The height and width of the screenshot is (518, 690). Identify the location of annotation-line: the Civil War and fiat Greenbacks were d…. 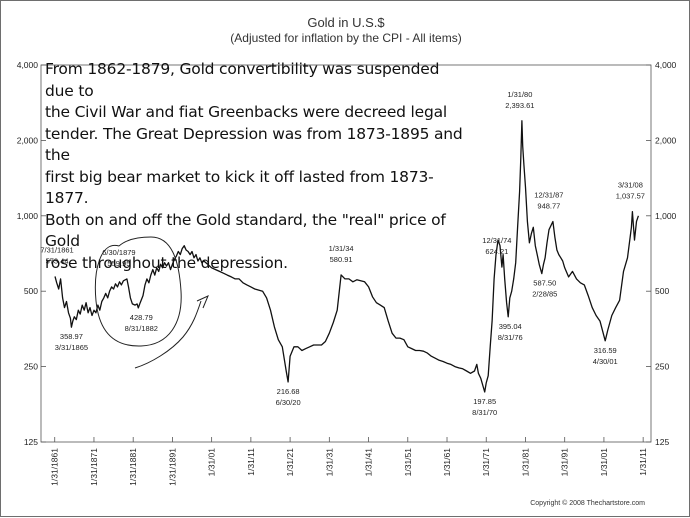
(246, 112).